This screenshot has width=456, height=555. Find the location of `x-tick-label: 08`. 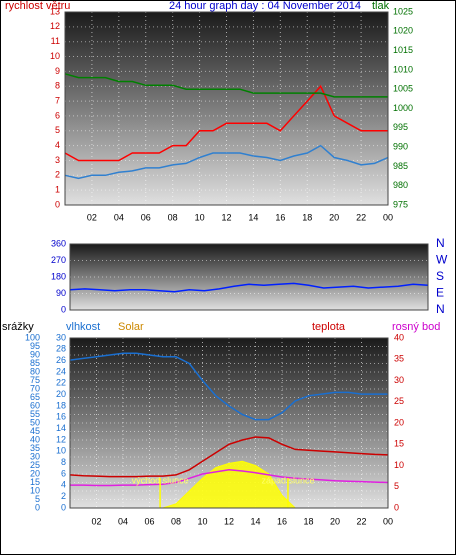

x-tick-label: 08 is located at coordinates (173, 217).